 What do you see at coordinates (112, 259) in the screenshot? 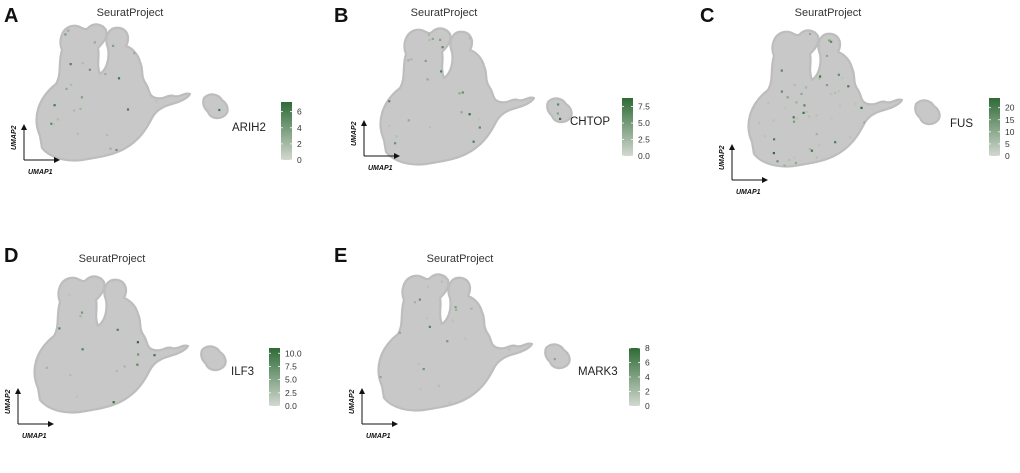
I see `plot-title: SeuratProject` at bounding box center [112, 259].